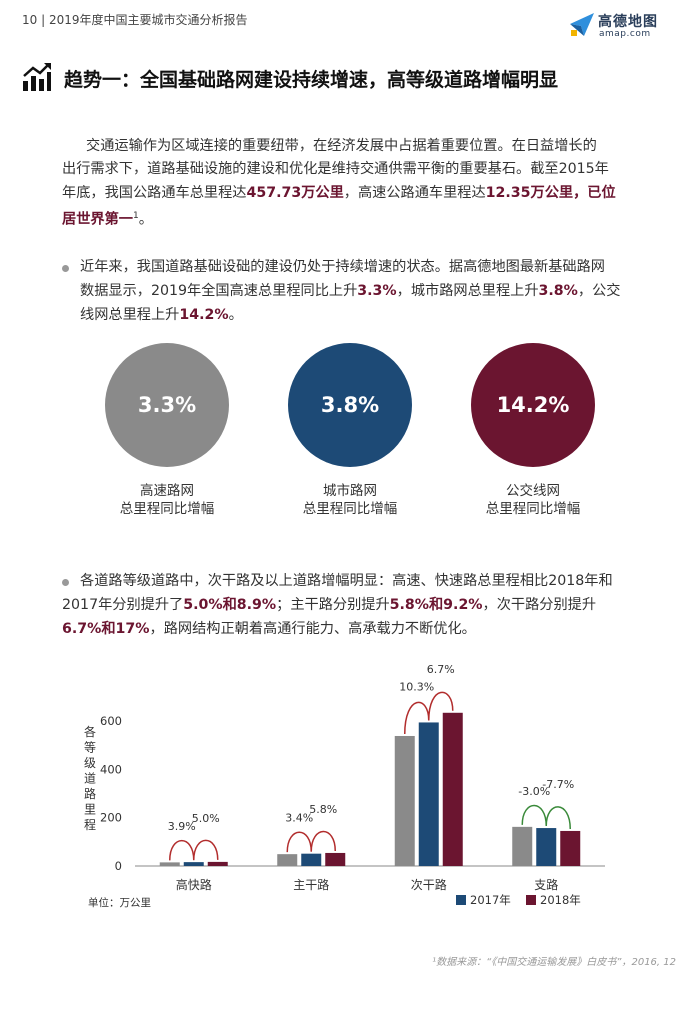 Image resolution: width=700 pixels, height=1011 pixels. Describe the element at coordinates (206, 818) in the screenshot. I see `growth-label: 5.0%` at that location.